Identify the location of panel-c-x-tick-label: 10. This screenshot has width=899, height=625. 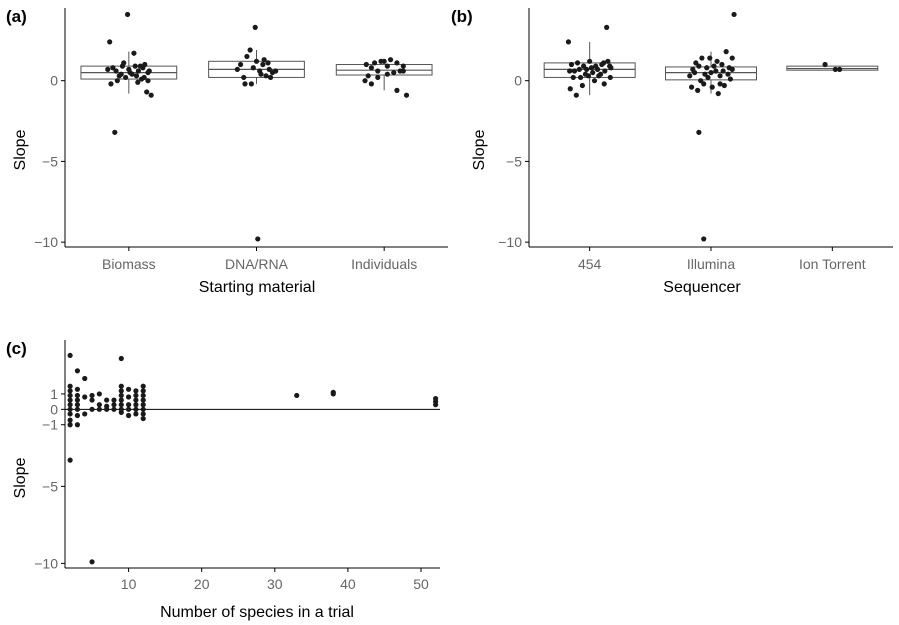
(129, 584).